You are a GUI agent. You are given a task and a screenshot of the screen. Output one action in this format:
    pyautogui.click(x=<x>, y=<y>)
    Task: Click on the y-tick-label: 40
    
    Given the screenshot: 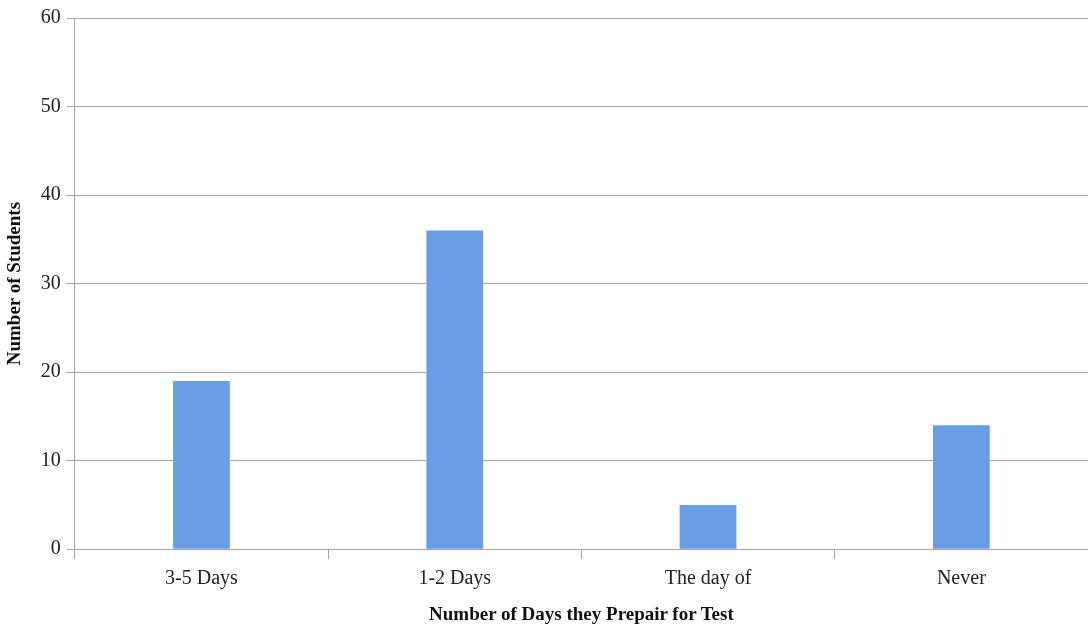 What is the action you would take?
    pyautogui.click(x=50, y=193)
    